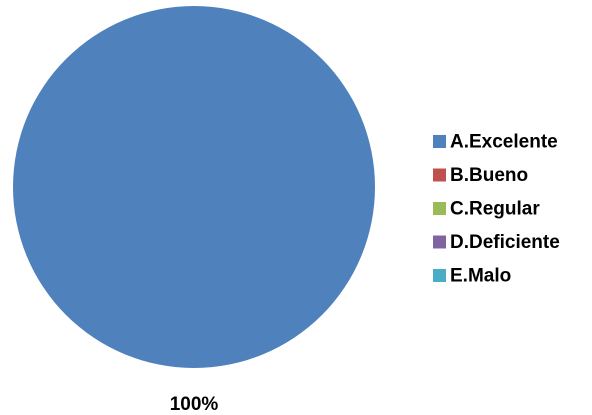 This screenshot has height=415, width=592. Describe the element at coordinates (489, 175) in the screenshot. I see `legend-label-b-bueno: B.Bueno` at that location.